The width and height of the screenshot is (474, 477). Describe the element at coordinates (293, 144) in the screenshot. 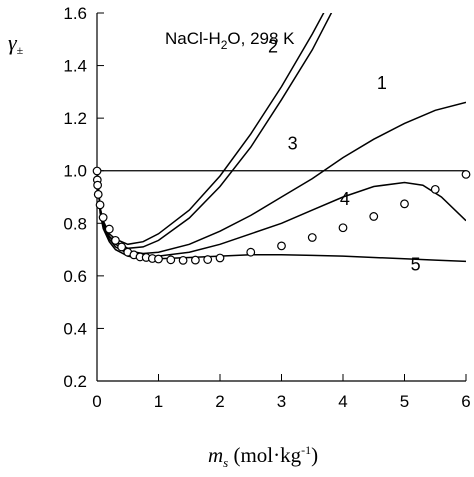

I see `curve-label-3: 3` at that location.